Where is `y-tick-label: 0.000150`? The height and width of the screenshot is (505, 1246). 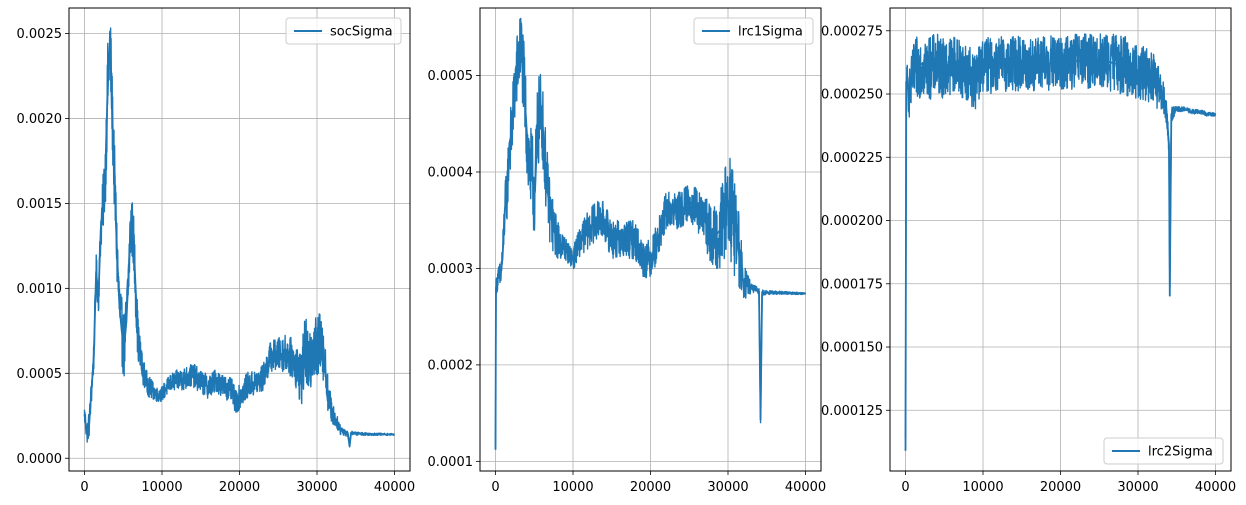 y-tick-label: 0.000150 is located at coordinates (852, 348).